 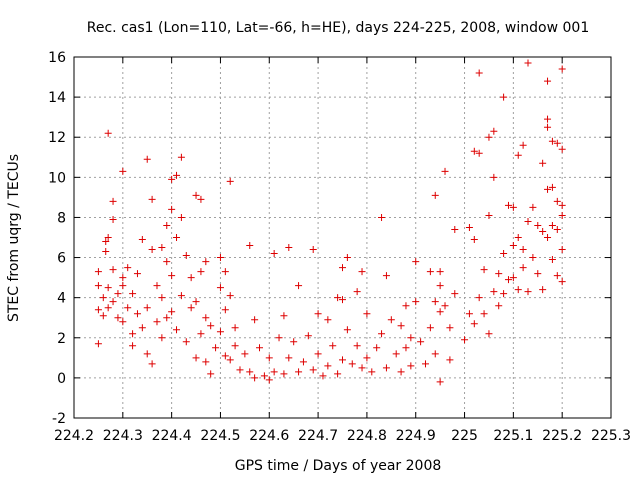 What do you see at coordinates (269, 436) in the screenshot?
I see `x-tick-label: 224.6` at bounding box center [269, 436].